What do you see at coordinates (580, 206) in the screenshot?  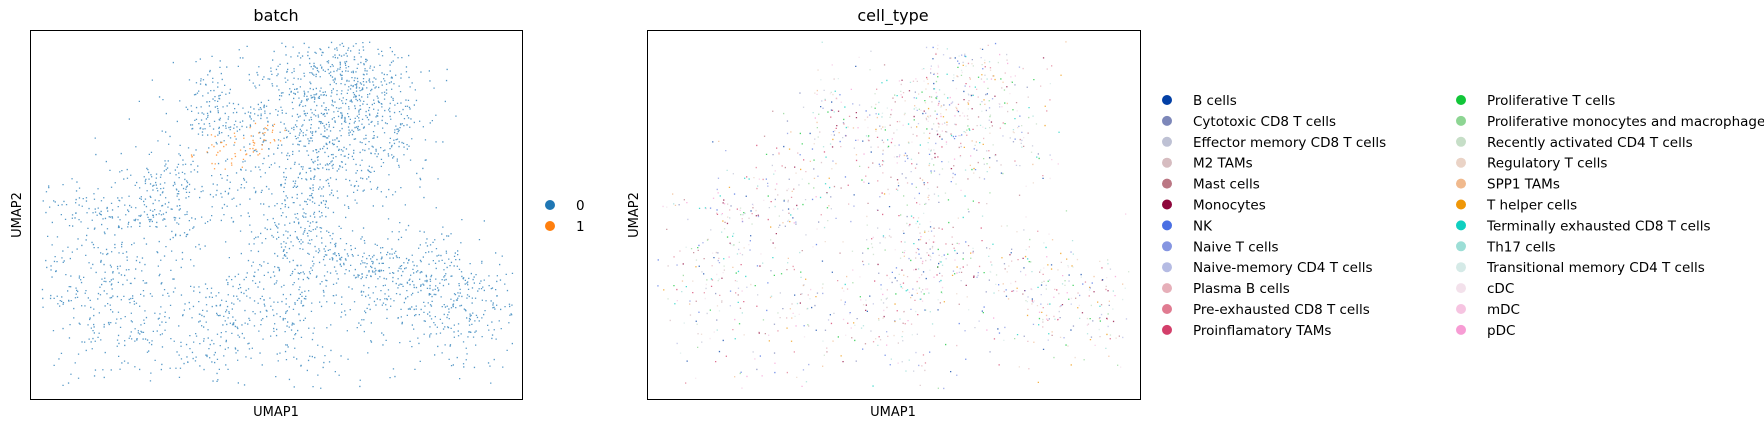 I see `legend-label: 0` at bounding box center [580, 206].